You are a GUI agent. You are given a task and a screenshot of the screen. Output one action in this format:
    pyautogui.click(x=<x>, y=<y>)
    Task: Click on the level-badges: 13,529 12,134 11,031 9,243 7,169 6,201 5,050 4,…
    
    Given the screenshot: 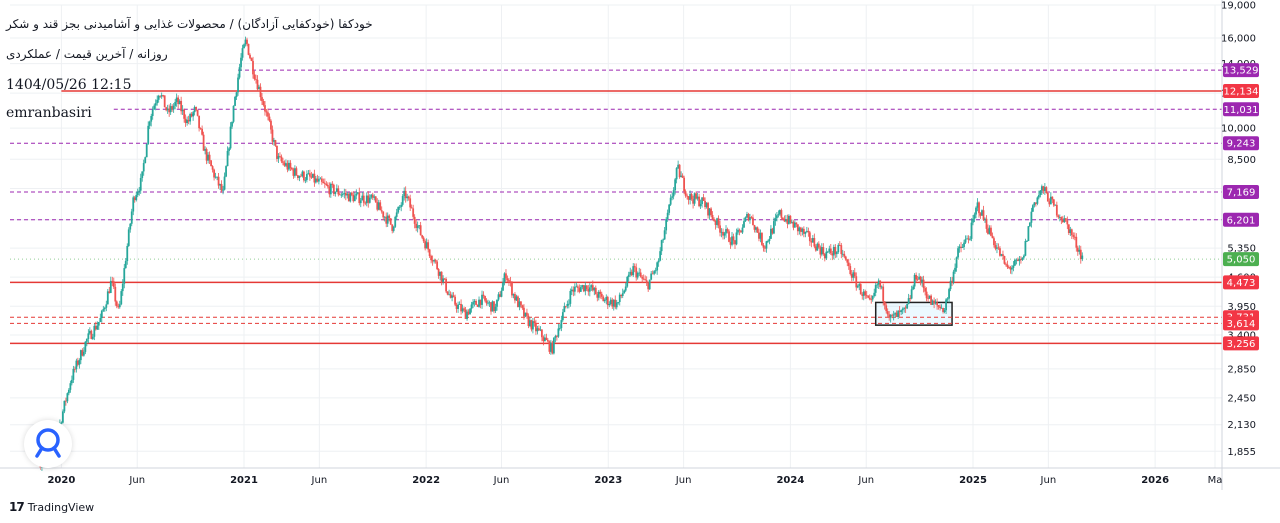 What is the action you would take?
    pyautogui.click(x=1241, y=207)
    